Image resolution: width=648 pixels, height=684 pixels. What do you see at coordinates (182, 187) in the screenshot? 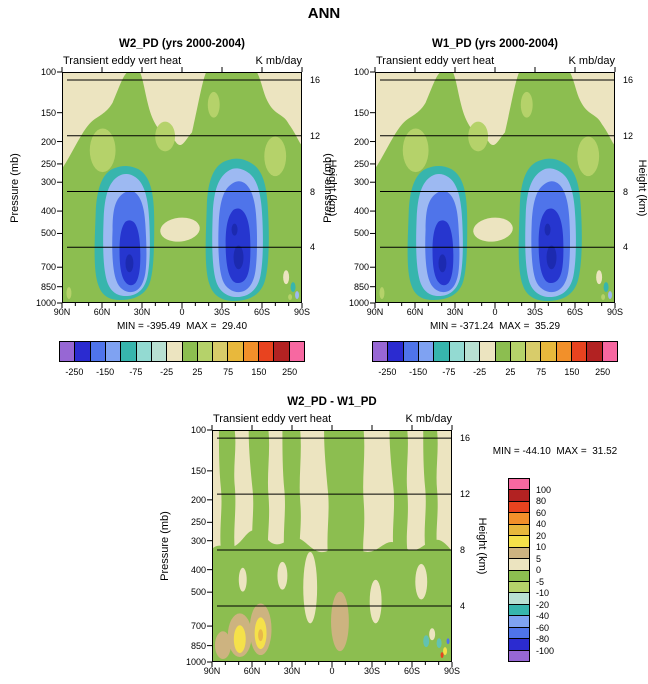
I see `contour-plot-w2pd` at bounding box center [182, 187].